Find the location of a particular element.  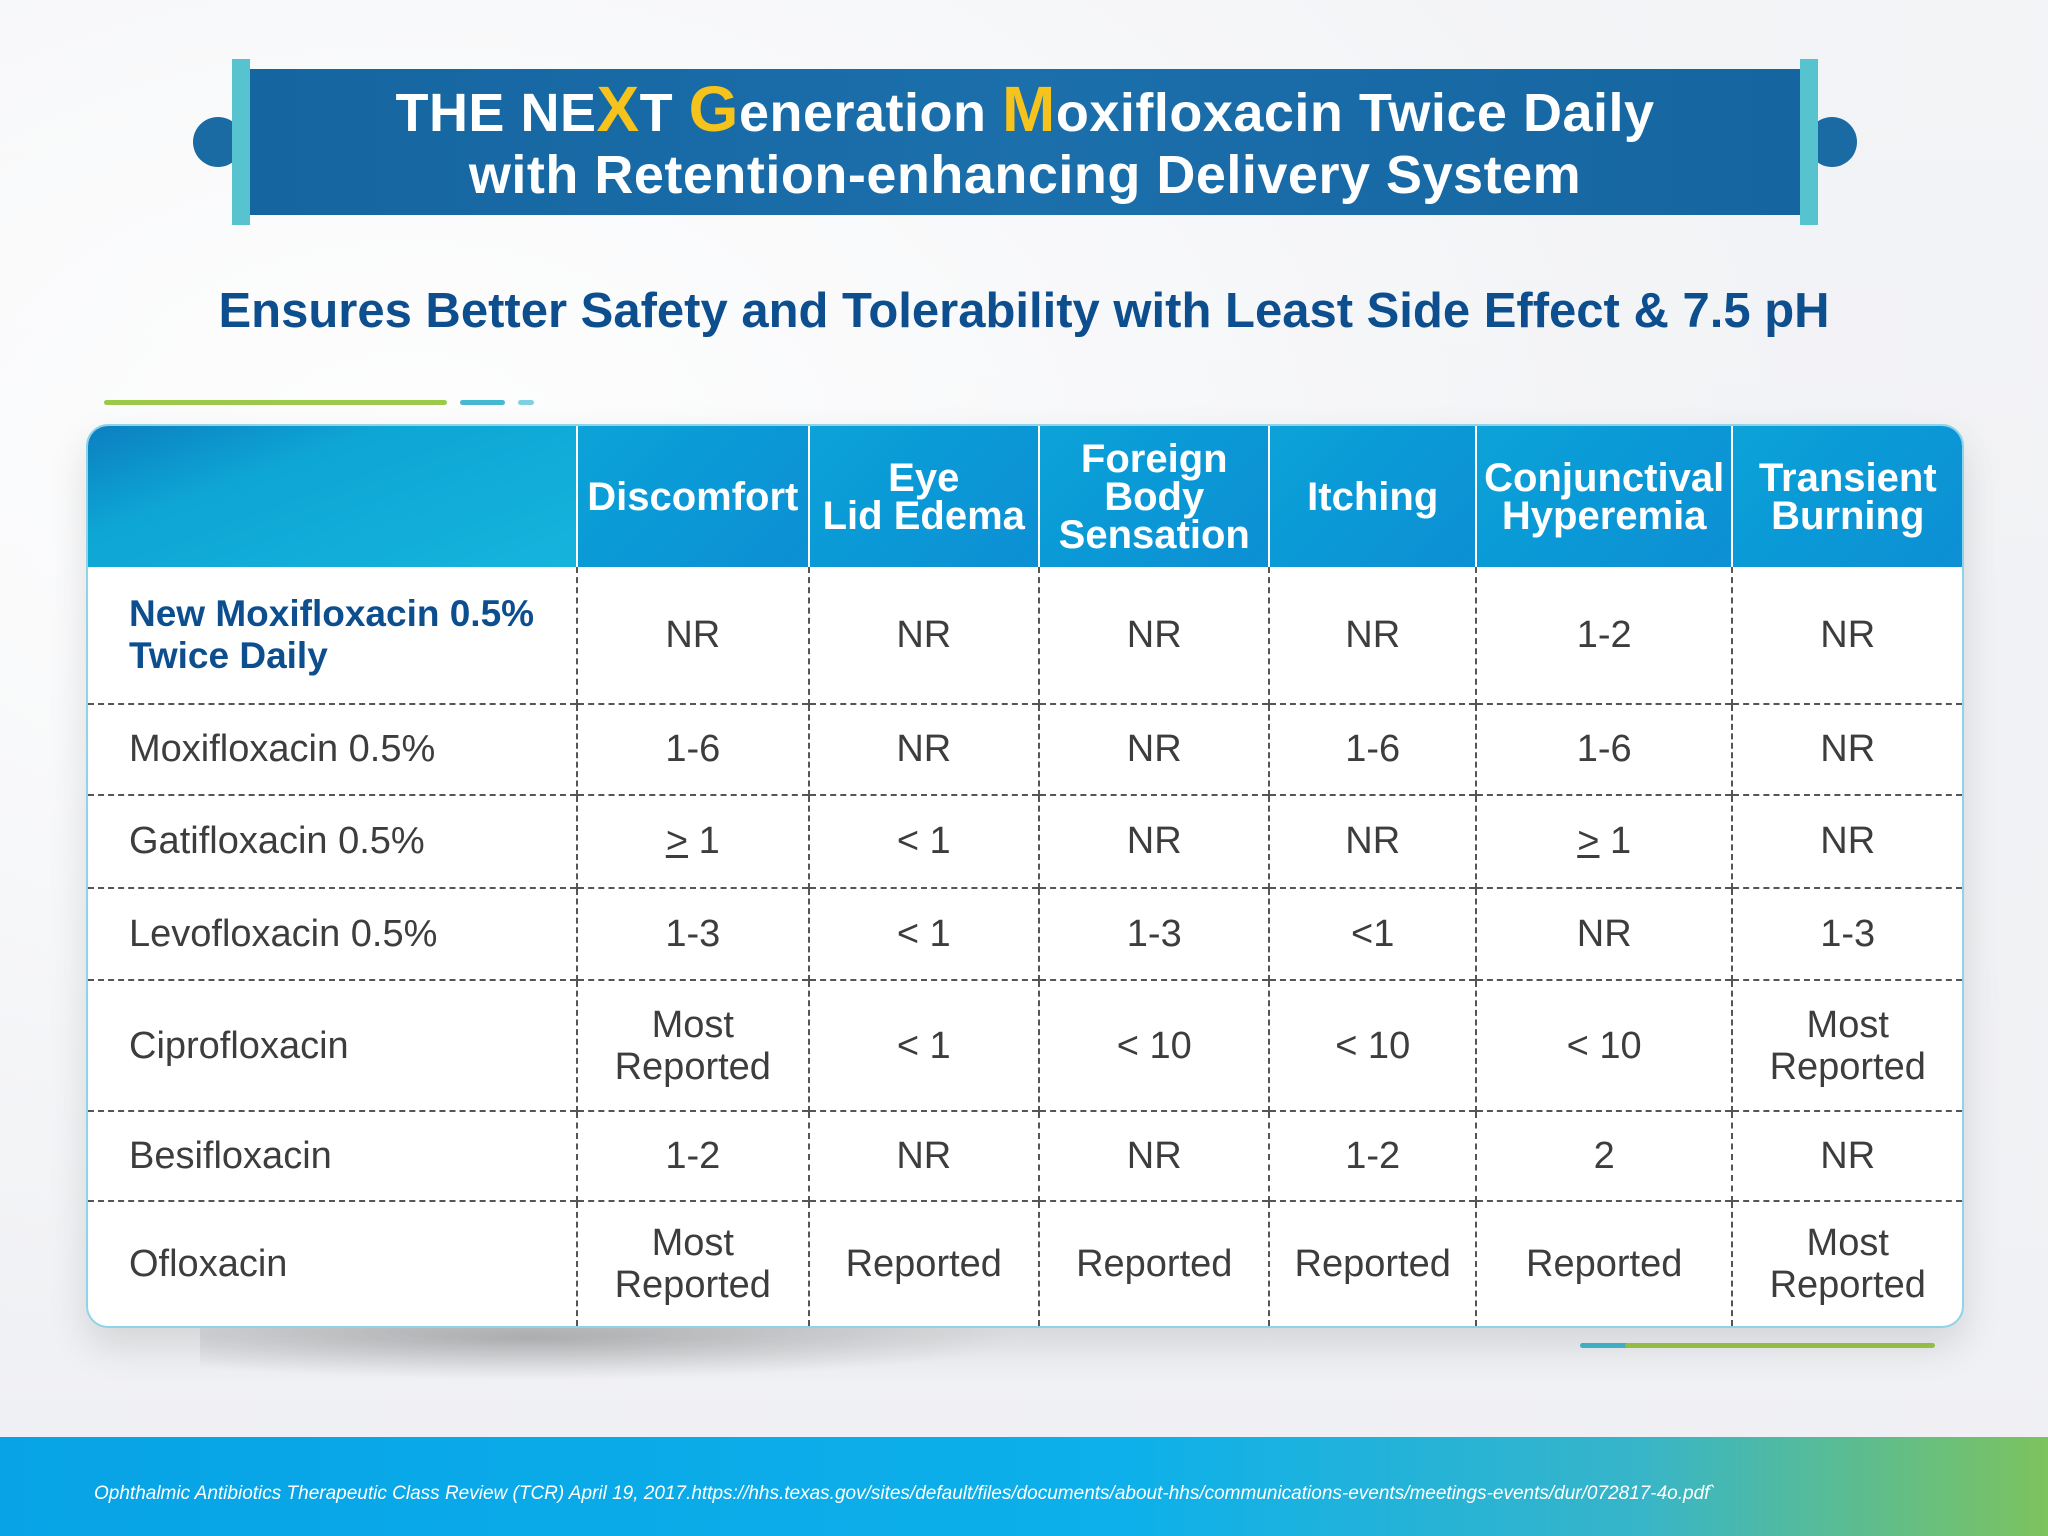

card-shadow is located at coordinates (610, 1350).